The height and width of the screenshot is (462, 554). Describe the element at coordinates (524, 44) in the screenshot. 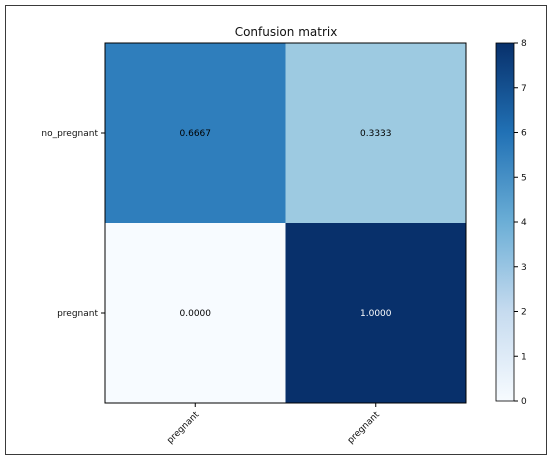

I see `colorbar-tick-label: 8` at that location.